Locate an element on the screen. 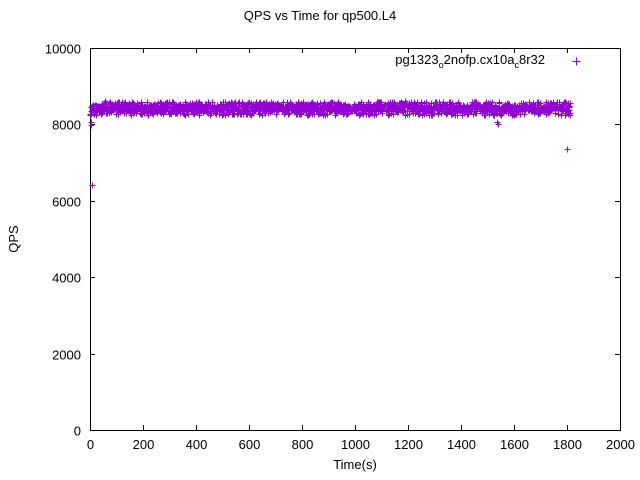 The image size is (640, 480). legend-subscript: c is located at coordinates (516, 65).